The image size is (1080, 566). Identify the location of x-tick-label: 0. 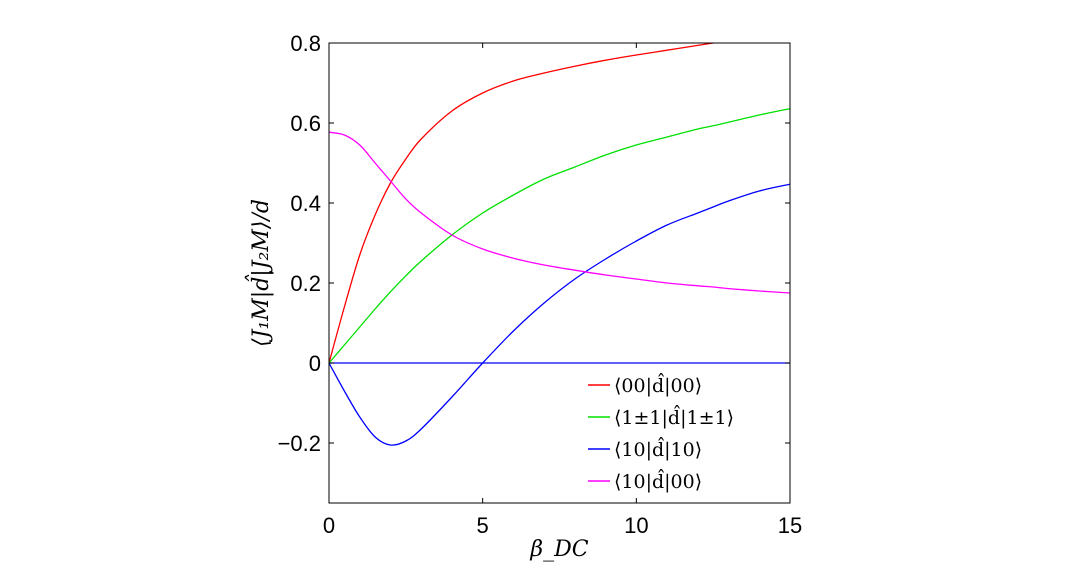
(329, 525).